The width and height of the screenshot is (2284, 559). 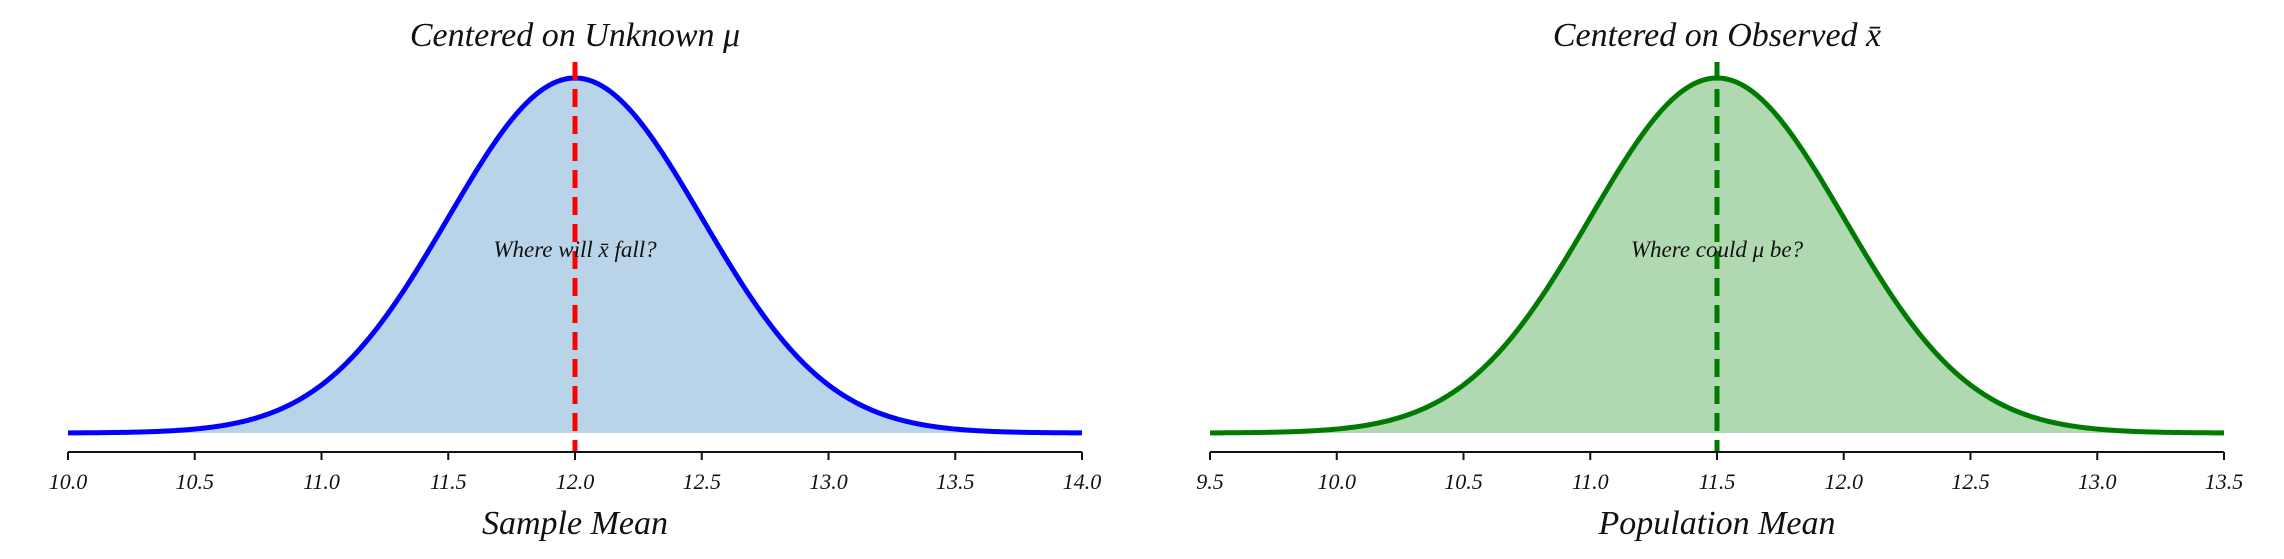 I want to click on right-x-tick-label: 12.5, so click(x=1970, y=481).